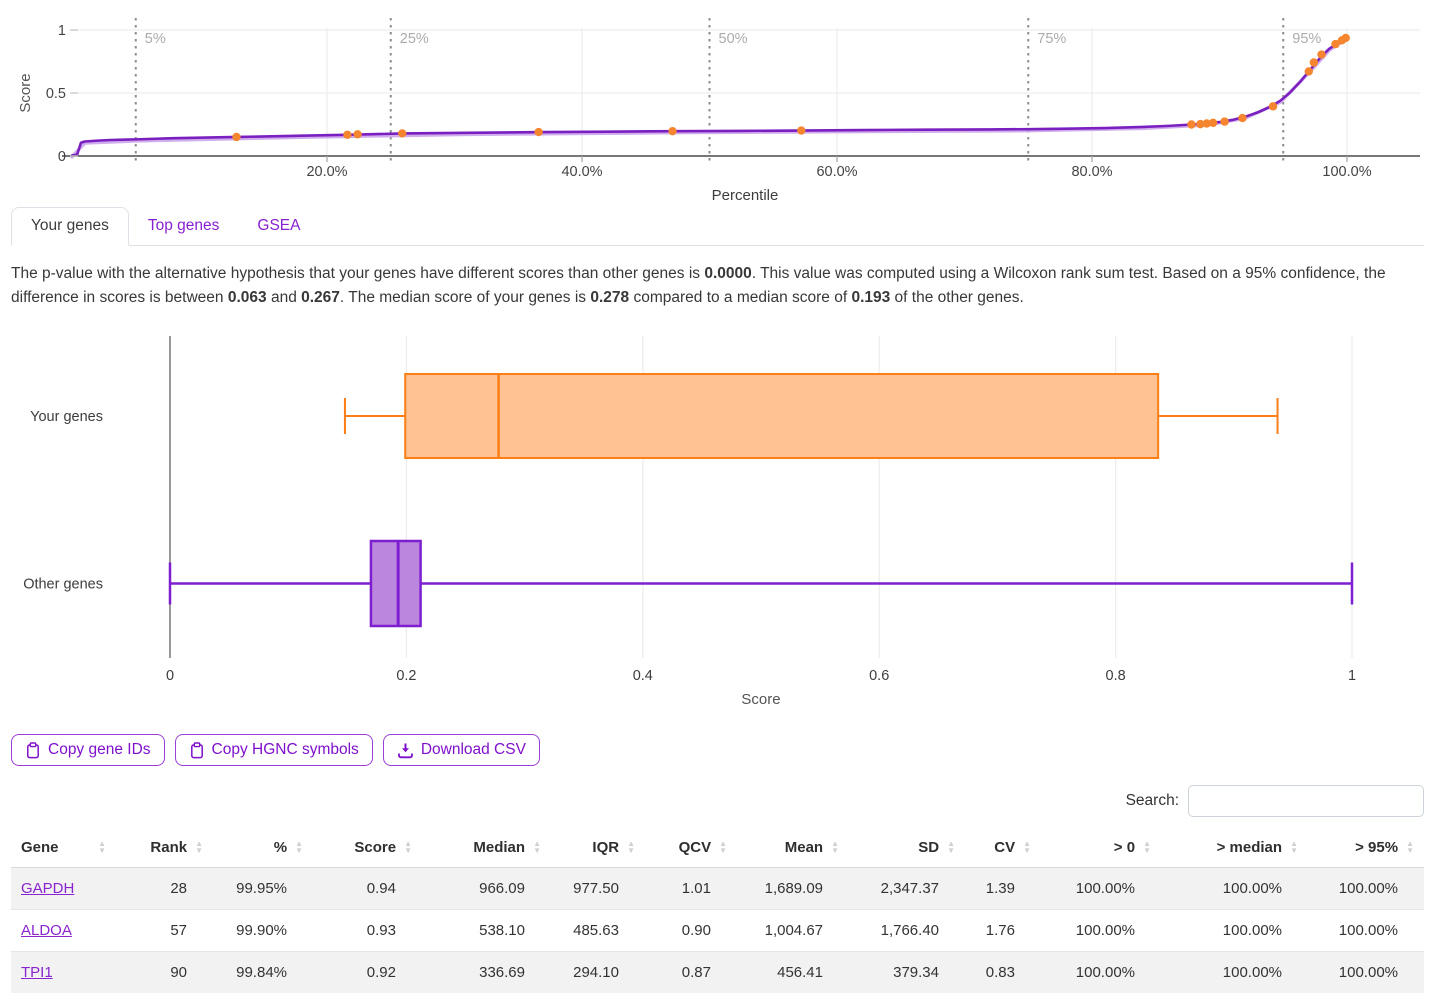  I want to click on column-header-0: > 0▲▼, so click(1101, 847).